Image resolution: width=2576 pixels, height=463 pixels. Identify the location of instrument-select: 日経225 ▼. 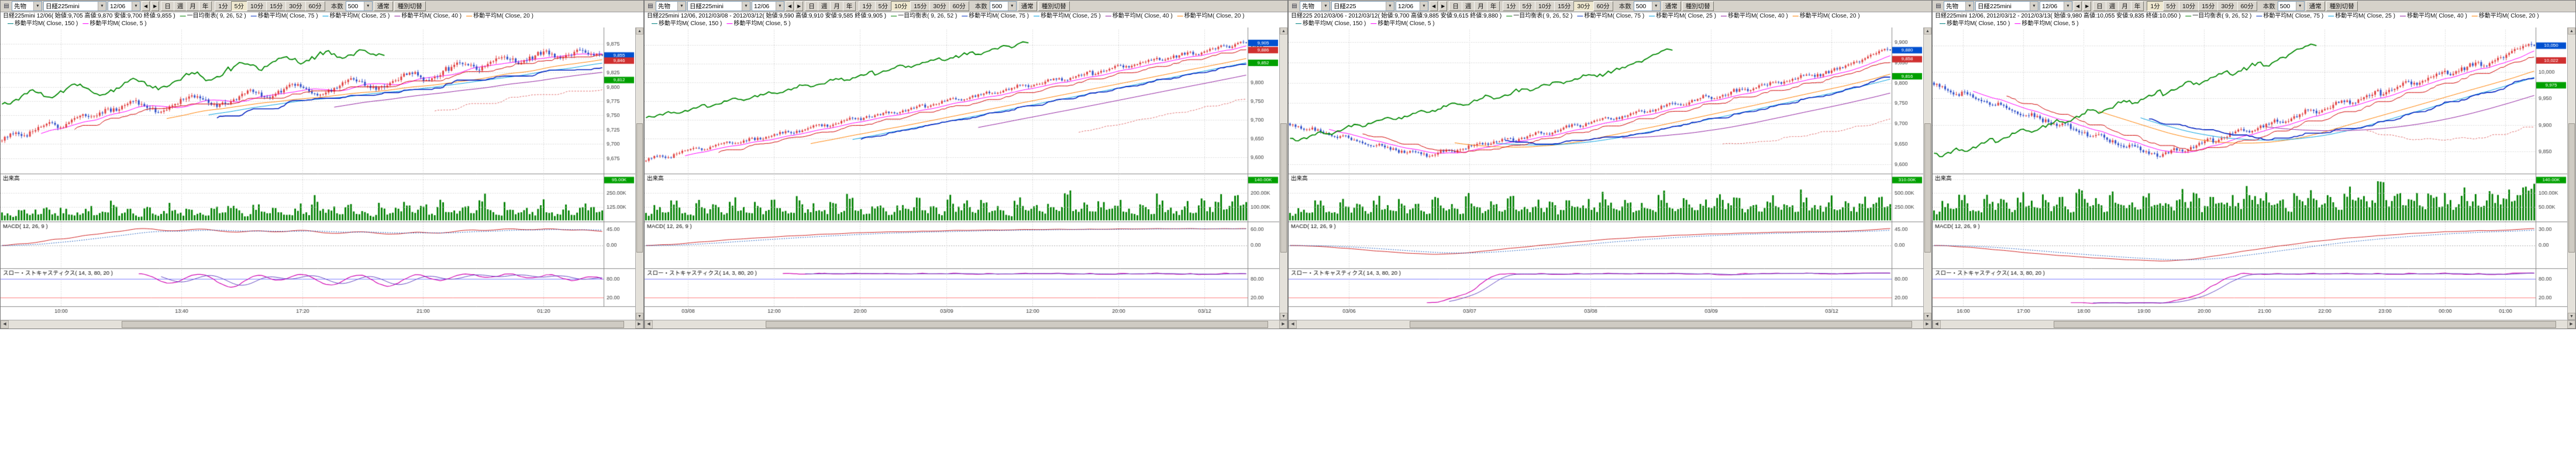
(1362, 6).